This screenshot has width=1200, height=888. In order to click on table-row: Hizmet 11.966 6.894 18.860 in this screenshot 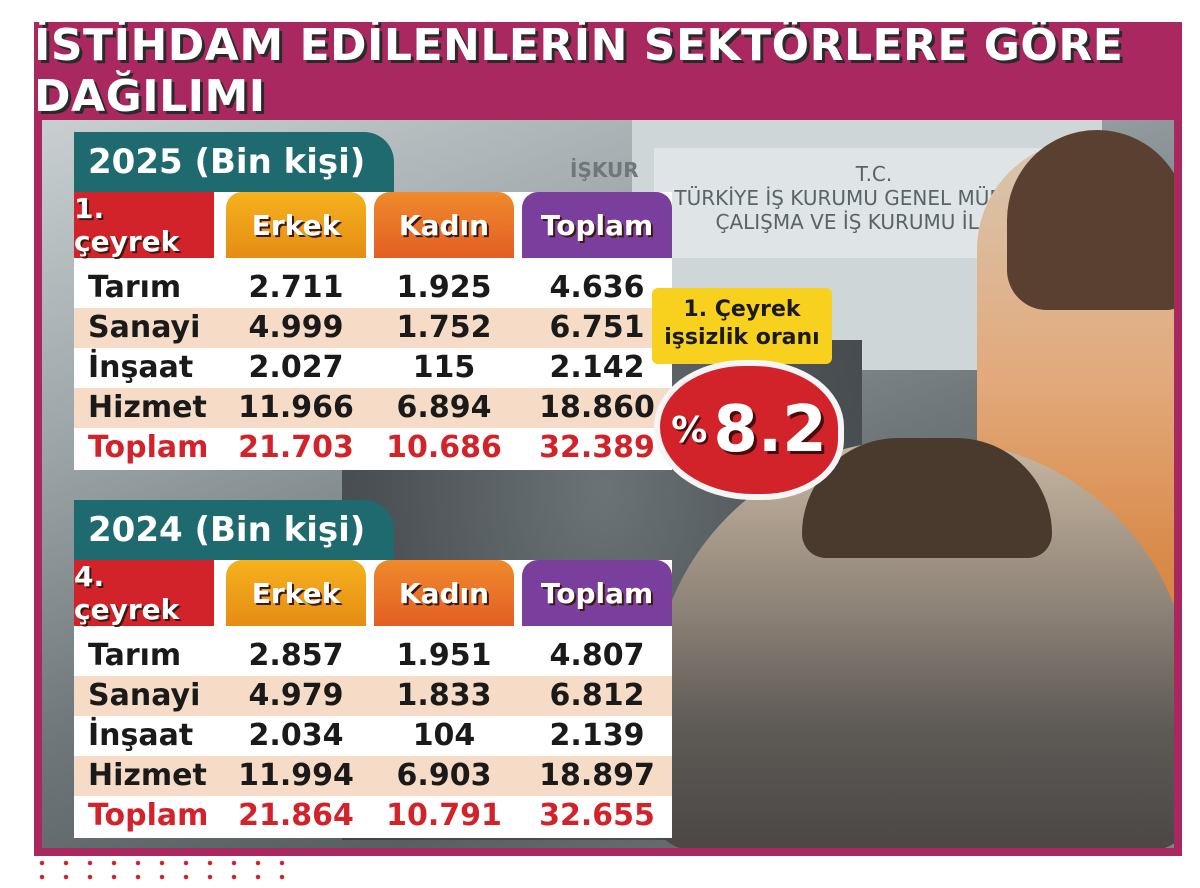, I will do `click(373, 408)`.